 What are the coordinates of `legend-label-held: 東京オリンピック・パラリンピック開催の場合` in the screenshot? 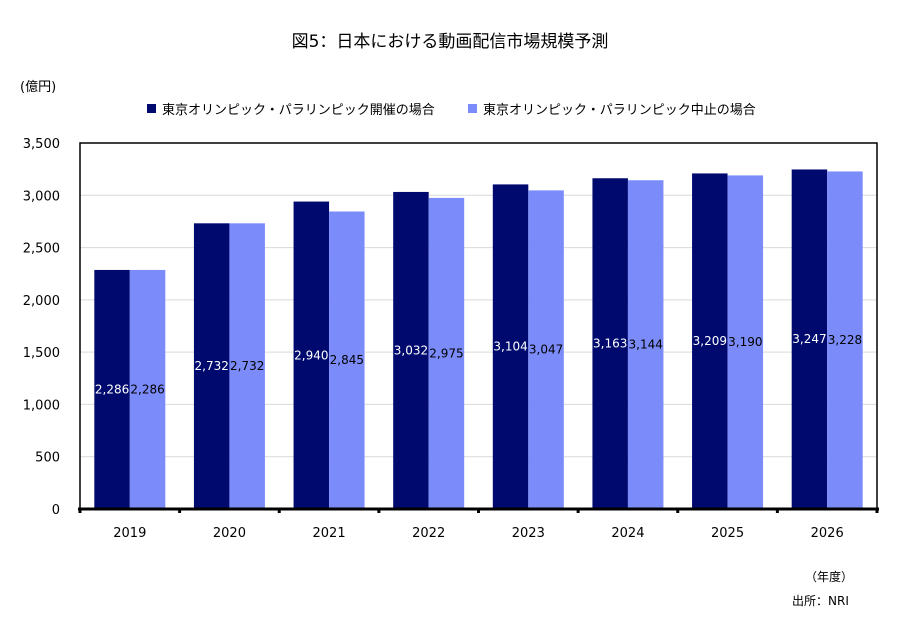 It's located at (298, 110).